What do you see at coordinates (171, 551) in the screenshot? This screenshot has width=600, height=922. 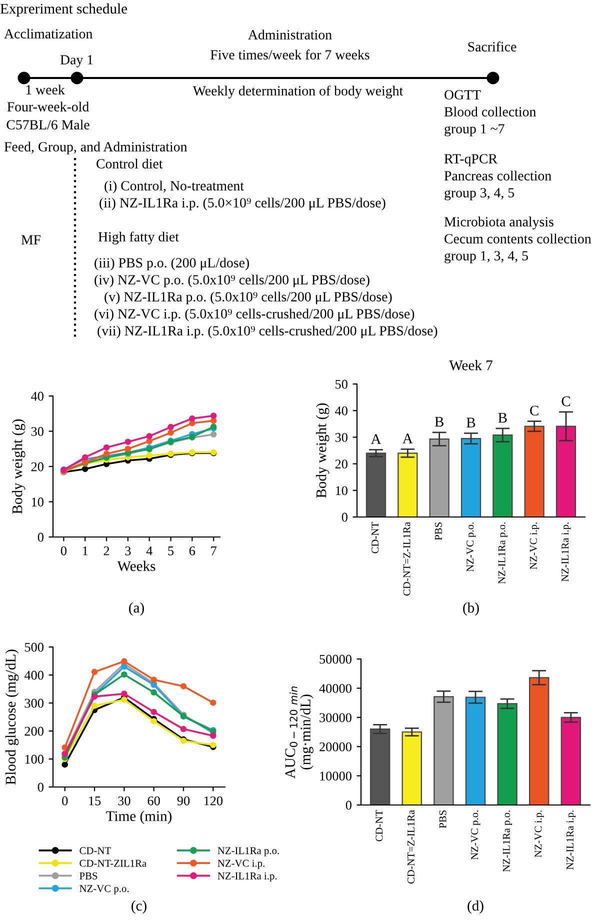 I see `x-tick-label: 5` at bounding box center [171, 551].